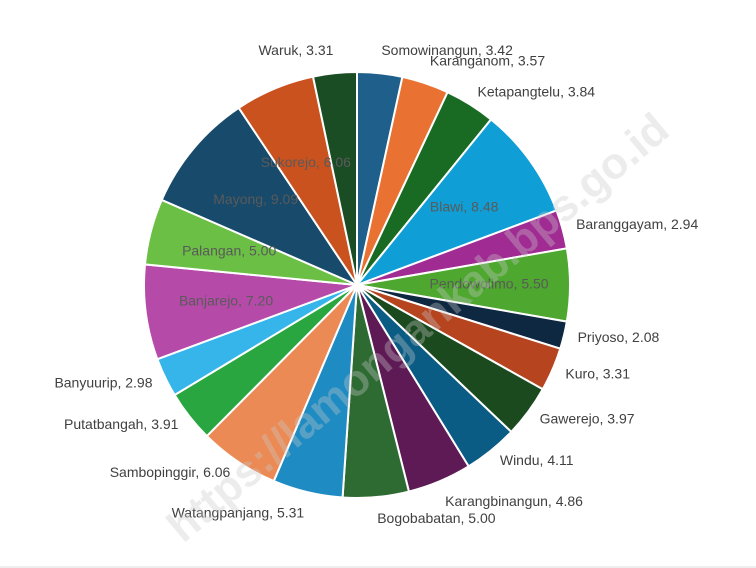  What do you see at coordinates (464, 207) in the screenshot?
I see `data-label: Blawi, 8.48` at bounding box center [464, 207].